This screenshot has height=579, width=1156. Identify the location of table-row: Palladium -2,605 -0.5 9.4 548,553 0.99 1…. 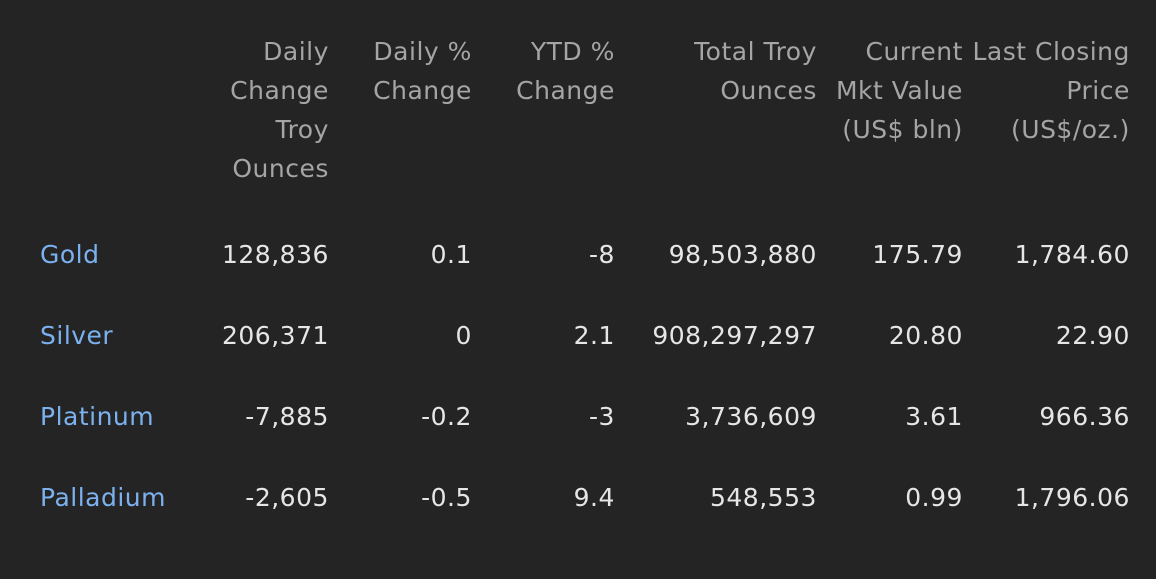
(576, 497).